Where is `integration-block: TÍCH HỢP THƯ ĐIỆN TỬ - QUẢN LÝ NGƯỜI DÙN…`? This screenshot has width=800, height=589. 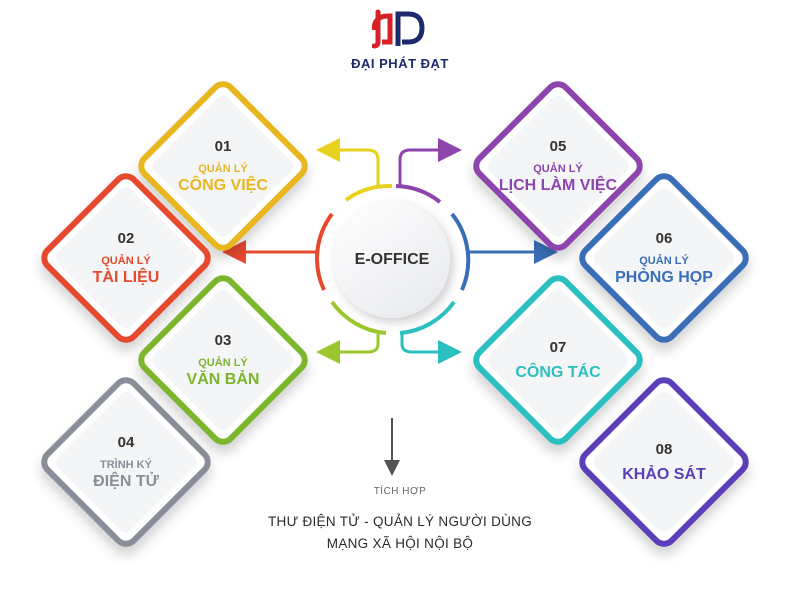
integration-block: TÍCH HỢP THƯ ĐIỆN TỬ - QUẢN LÝ NGƯỜI DÙN… is located at coordinates (400, 520).